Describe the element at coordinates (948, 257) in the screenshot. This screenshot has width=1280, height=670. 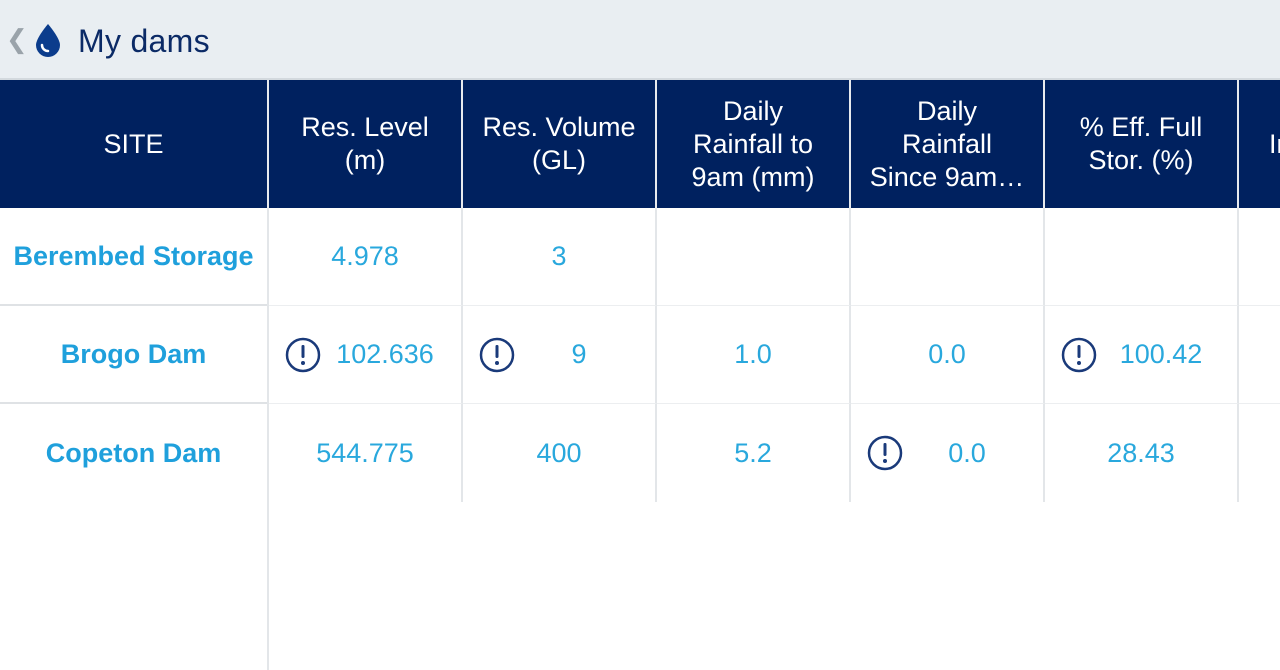
I see `rain-since-9am-value` at that location.